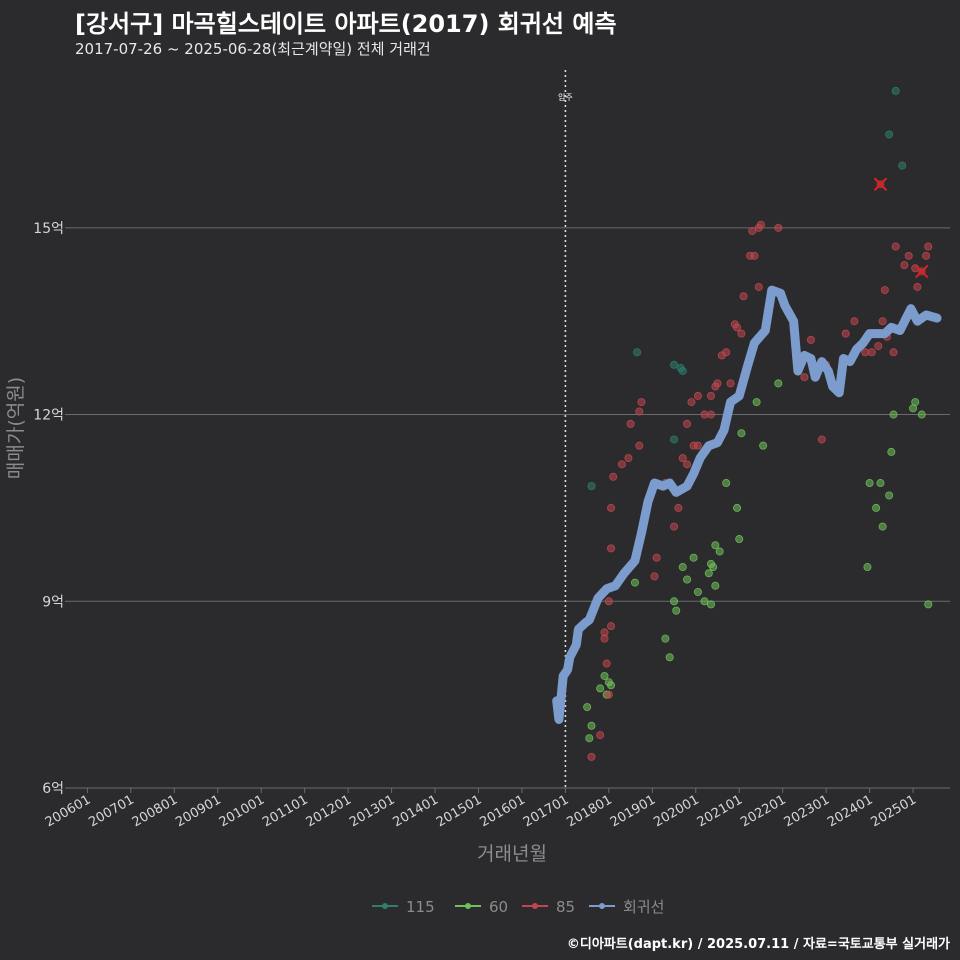 This screenshot has width=960, height=960. What do you see at coordinates (498, 907) in the screenshot?
I see `legend-label-60: 60` at bounding box center [498, 907].